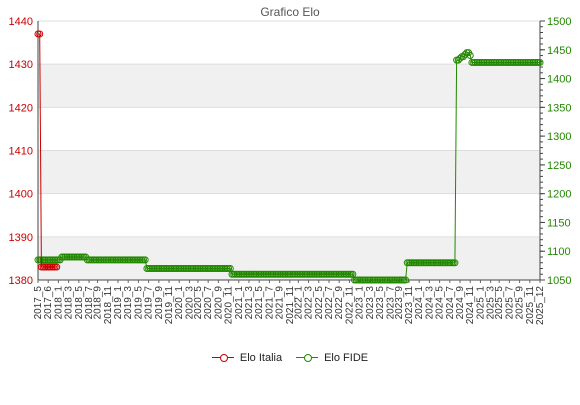 Image resolution: width=580 pixels, height=405 pixels. I want to click on x-tick-label: 2018_7, so click(89, 303).